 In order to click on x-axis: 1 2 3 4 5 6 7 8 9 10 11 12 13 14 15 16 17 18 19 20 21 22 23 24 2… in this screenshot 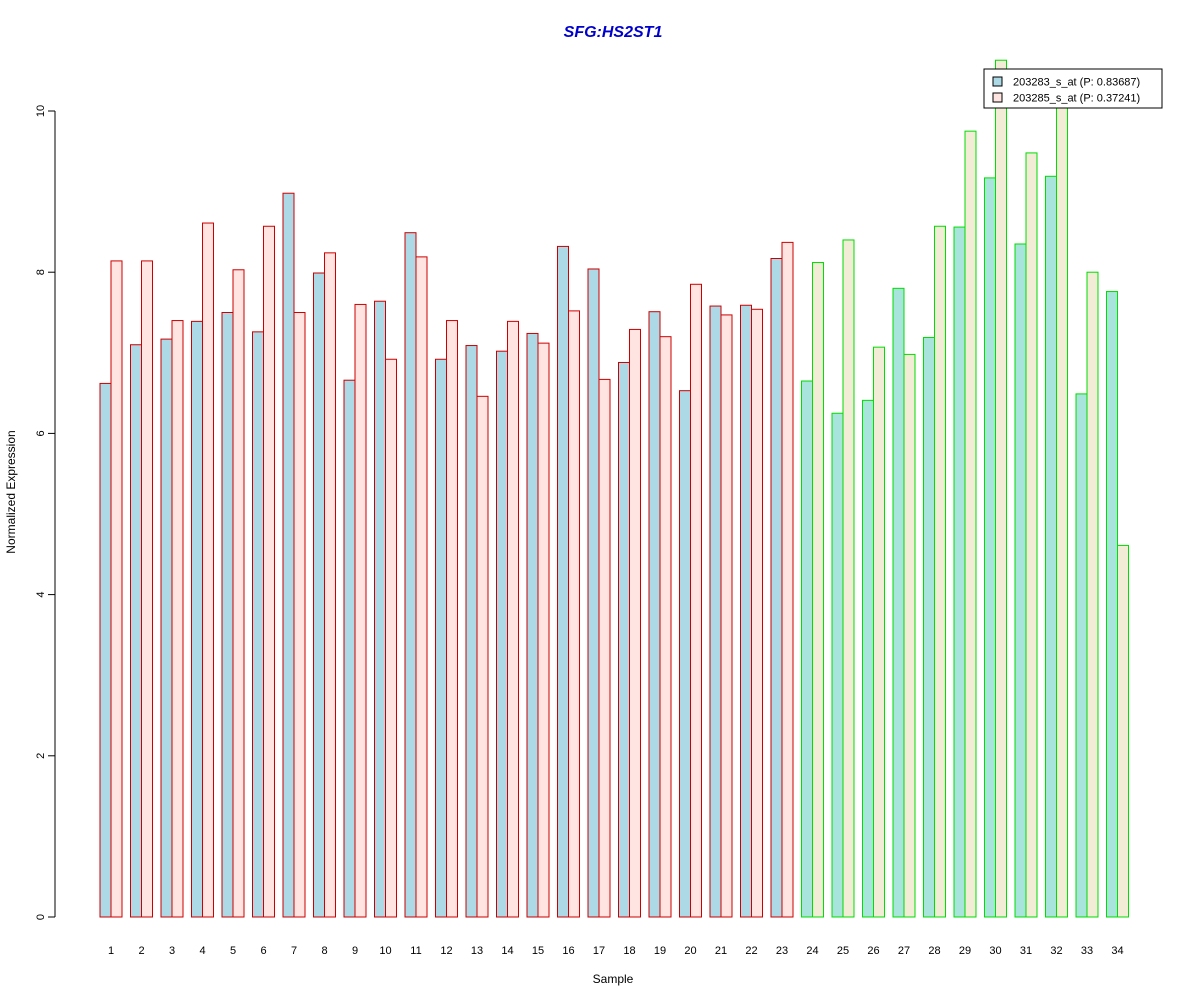, I will do `click(616, 951)`.